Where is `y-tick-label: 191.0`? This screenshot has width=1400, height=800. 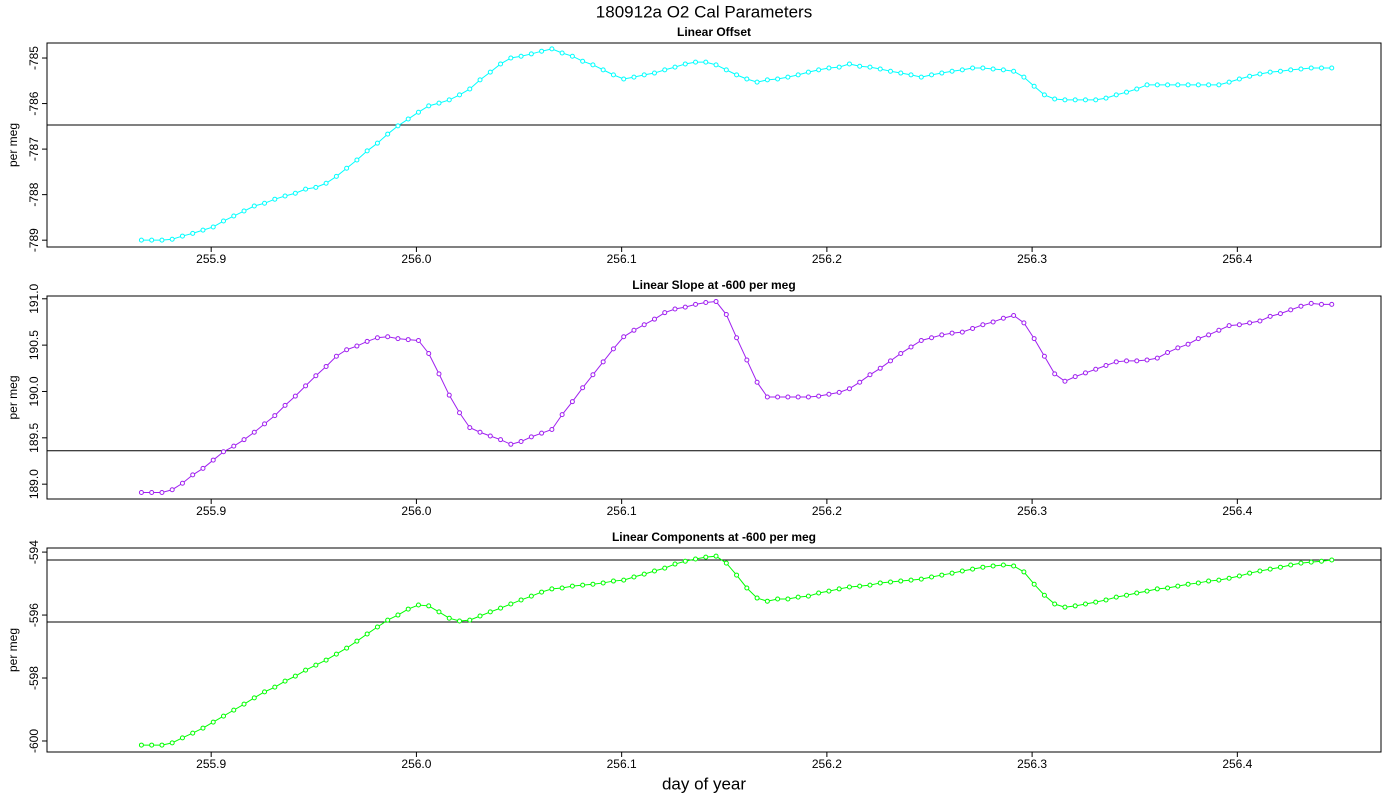 y-tick-label: 191.0 is located at coordinates (34, 298).